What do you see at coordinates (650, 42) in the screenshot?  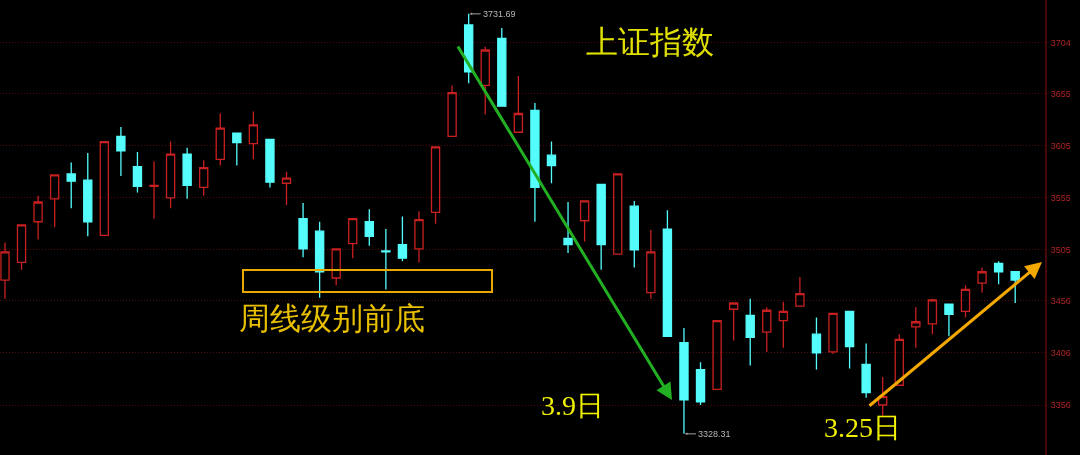 I see `text: 上证指数` at bounding box center [650, 42].